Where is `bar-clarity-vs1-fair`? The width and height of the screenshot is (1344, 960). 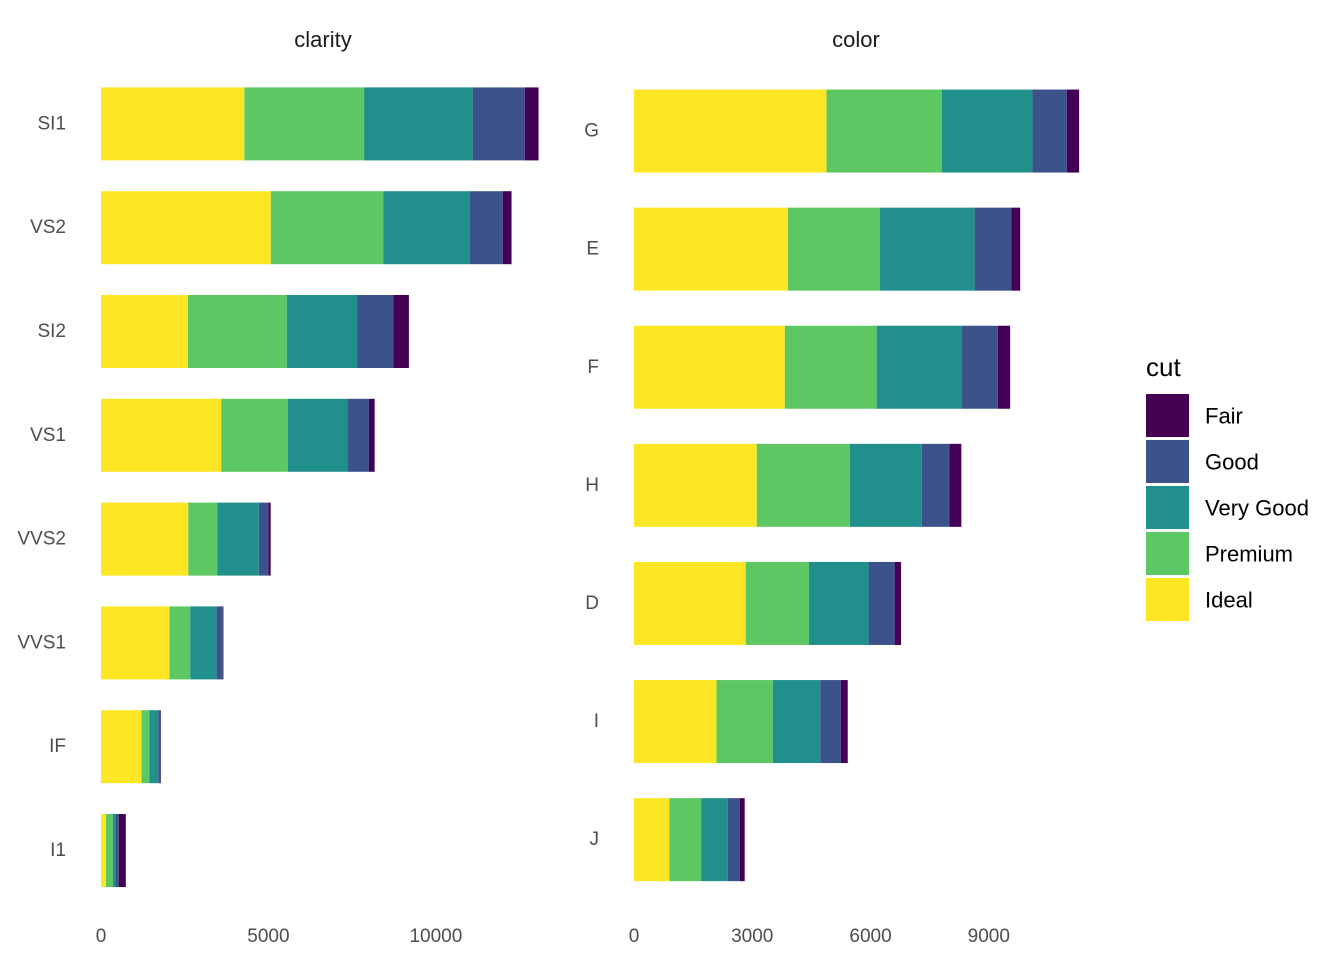 bar-clarity-vs1-fair is located at coordinates (371, 435).